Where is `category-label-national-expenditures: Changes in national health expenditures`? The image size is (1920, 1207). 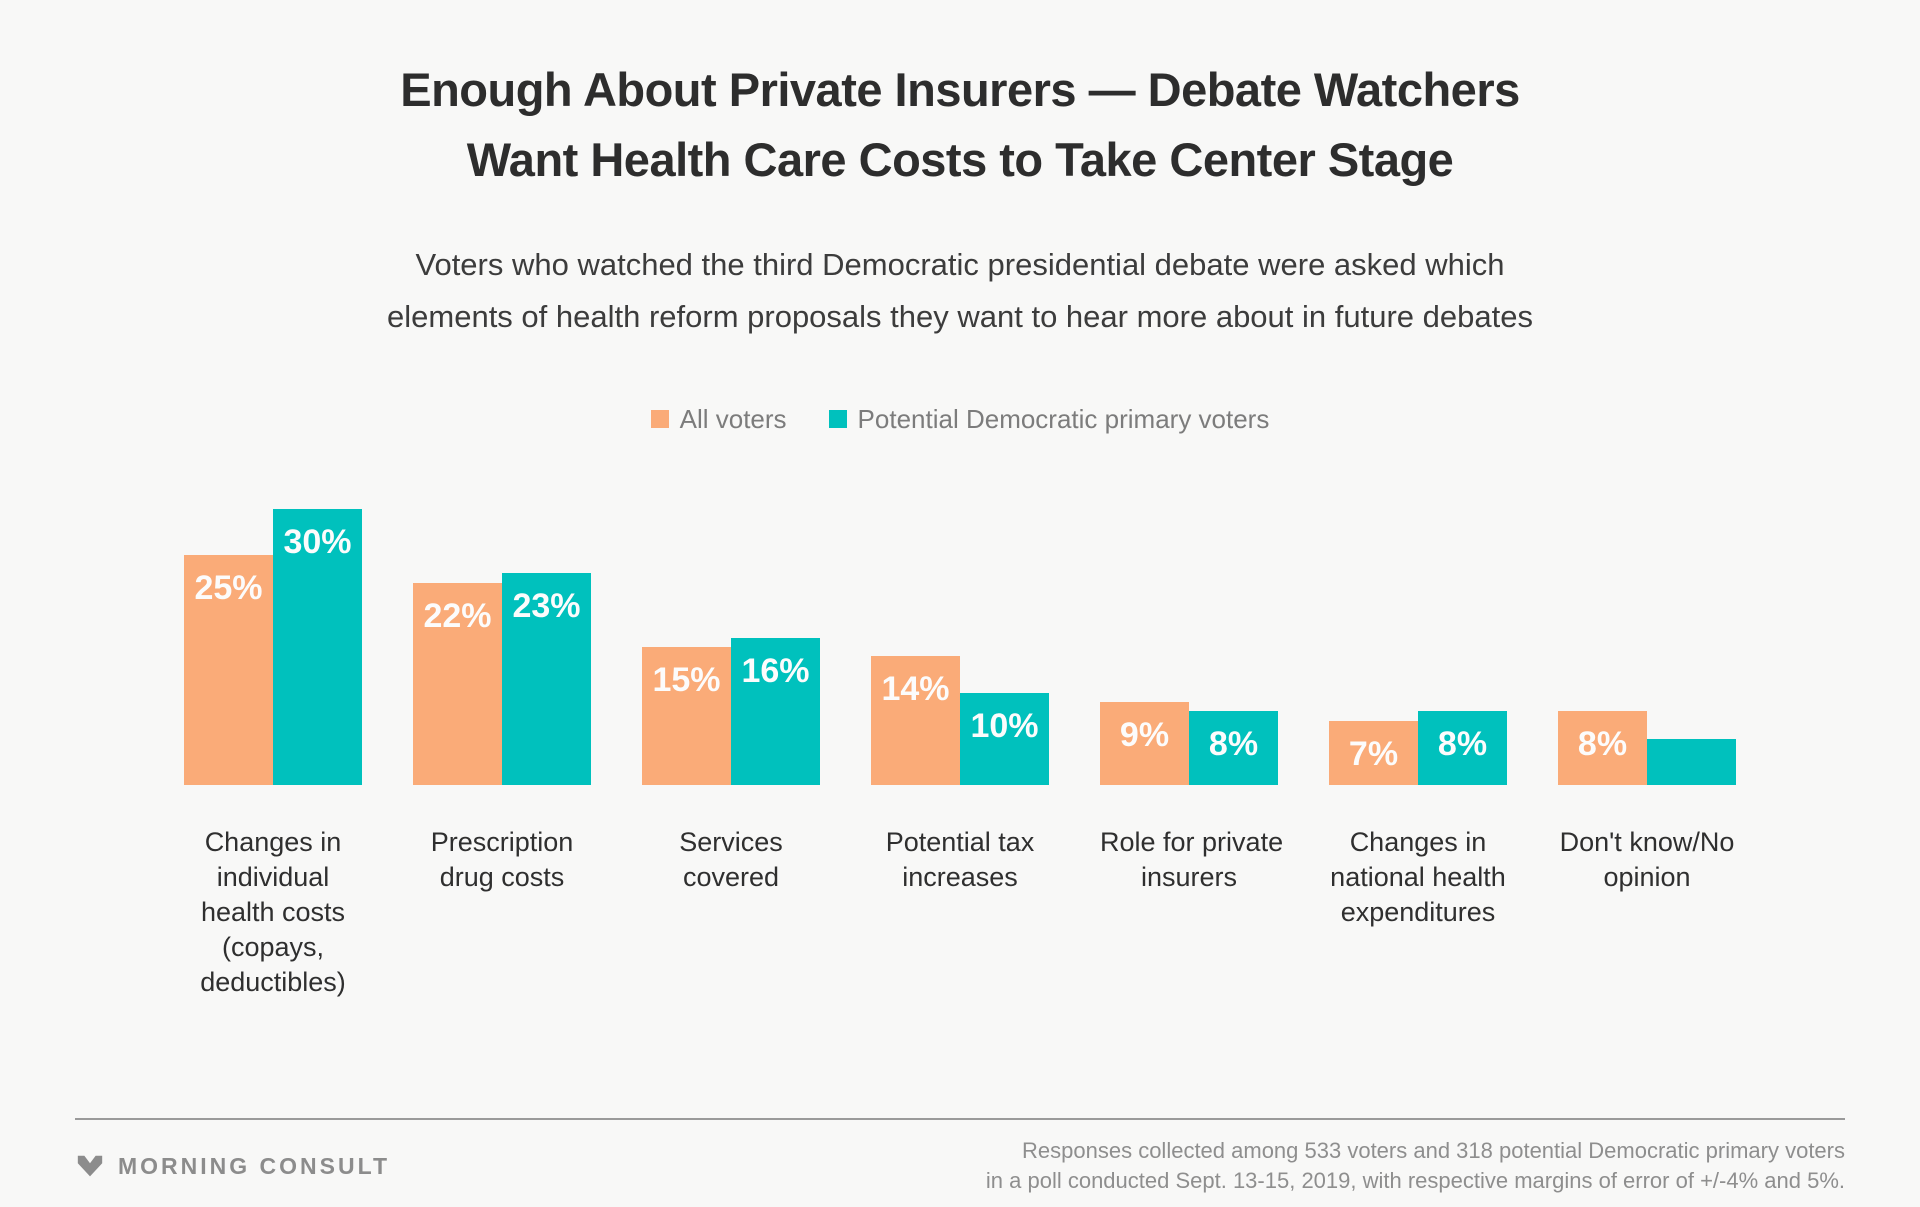
category-label-national-expenditures: Changes in national health expenditures is located at coordinates (1418, 912).